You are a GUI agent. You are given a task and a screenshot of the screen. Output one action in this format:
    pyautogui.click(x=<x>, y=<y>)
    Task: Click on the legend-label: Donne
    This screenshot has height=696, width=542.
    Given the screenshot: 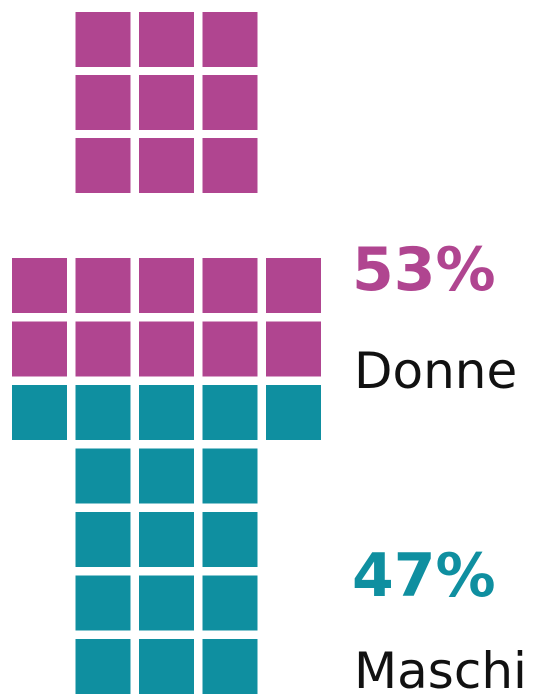 What is the action you would take?
    pyautogui.click(x=435, y=371)
    